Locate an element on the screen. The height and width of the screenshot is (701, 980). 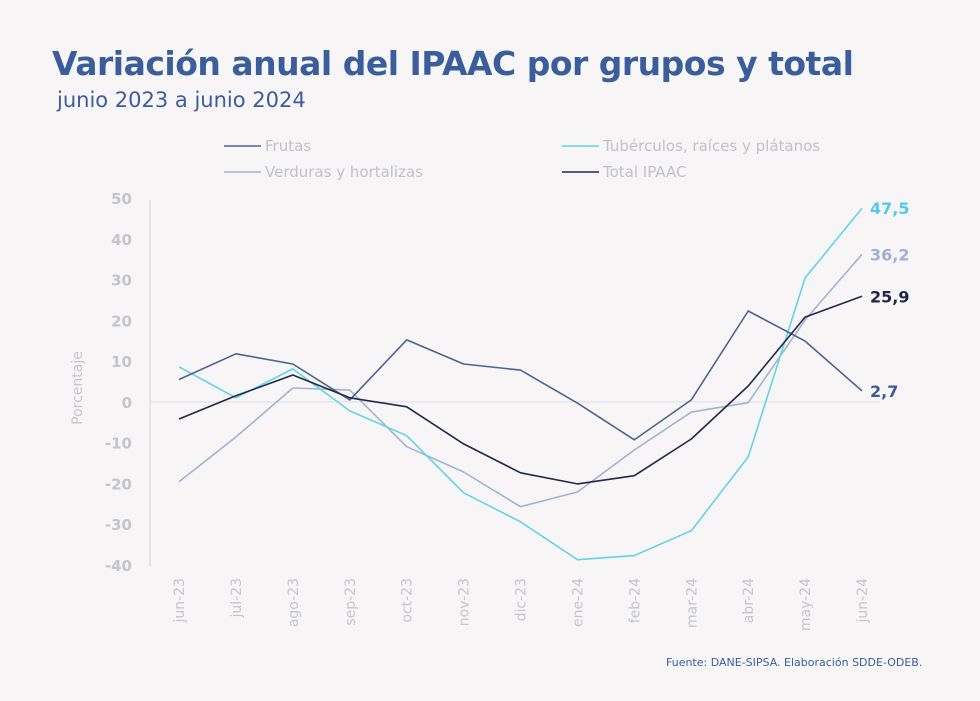
legend-label: Tubérculos, raíces y plátanos is located at coordinates (711, 146).